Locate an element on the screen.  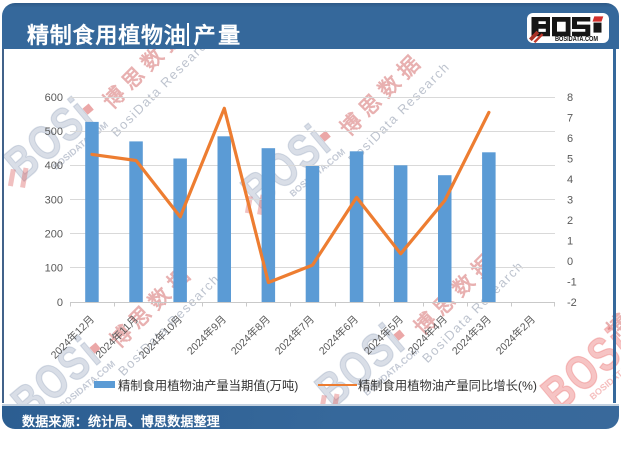
svg-text: 500 is located at coordinates (54, 132).